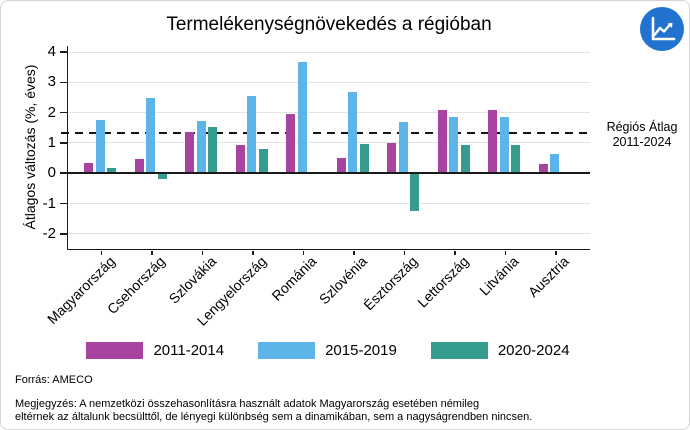 The width and height of the screenshot is (690, 430). I want to click on bar-Lettország-2015-2019, so click(454, 145).